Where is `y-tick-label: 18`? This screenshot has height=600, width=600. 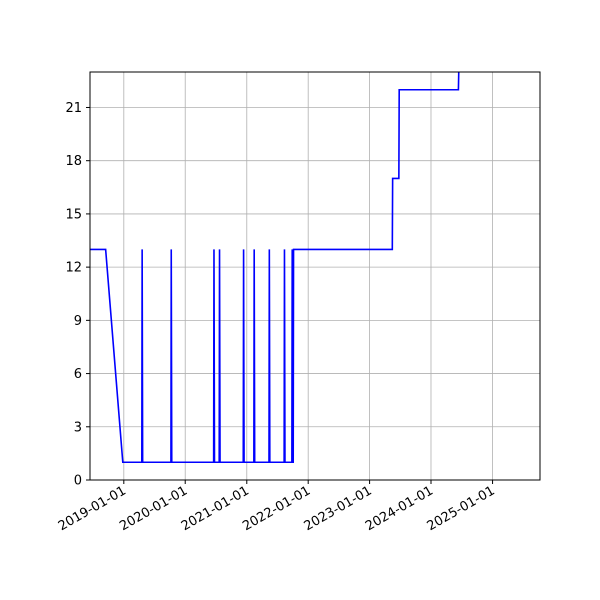
y-tick-label: 18 is located at coordinates (73, 161).